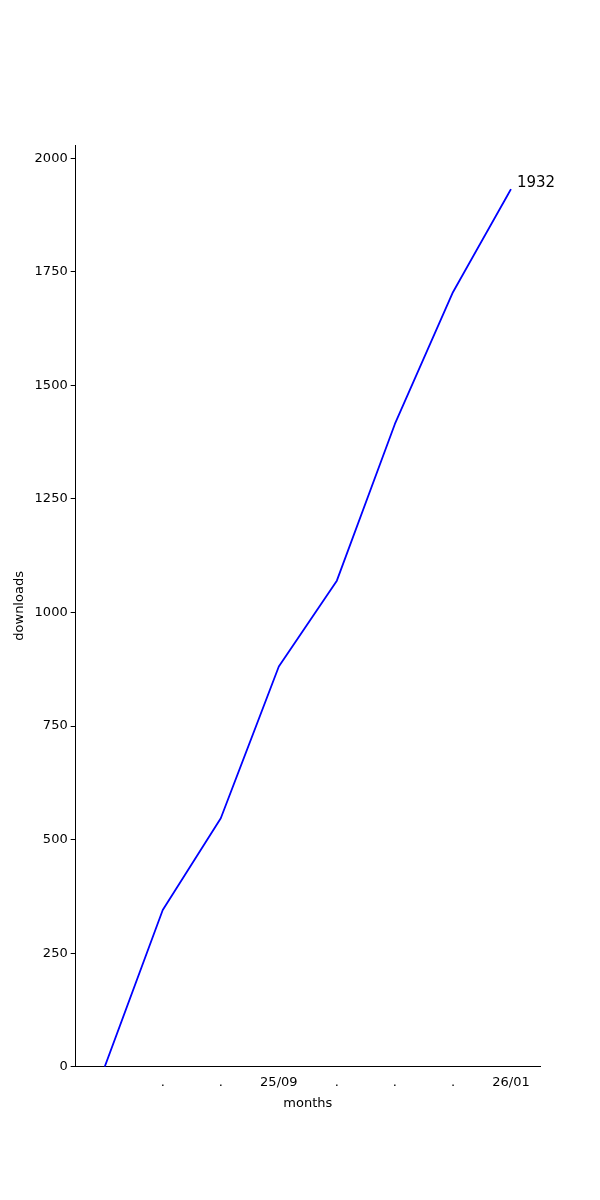 This screenshot has height=1200, width=600. Describe the element at coordinates (308, 1102) in the screenshot. I see `x-axis-title: months` at that location.